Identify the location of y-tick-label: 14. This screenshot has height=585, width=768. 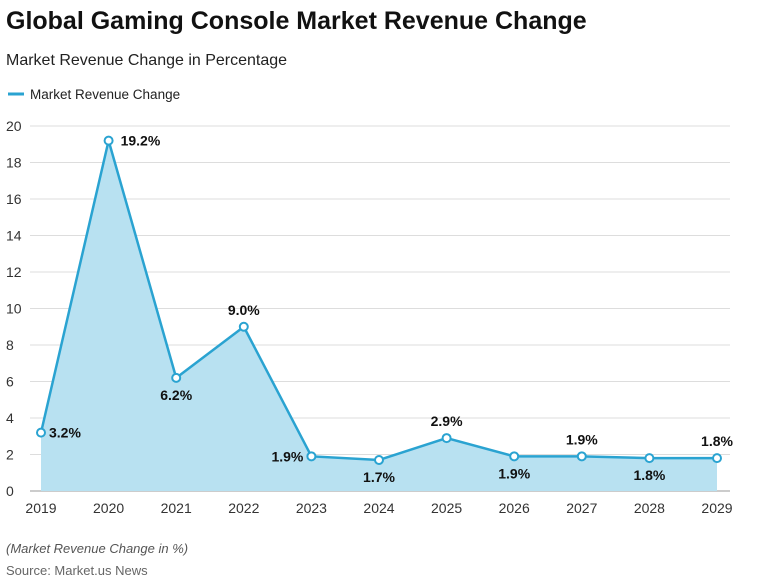
(14, 236).